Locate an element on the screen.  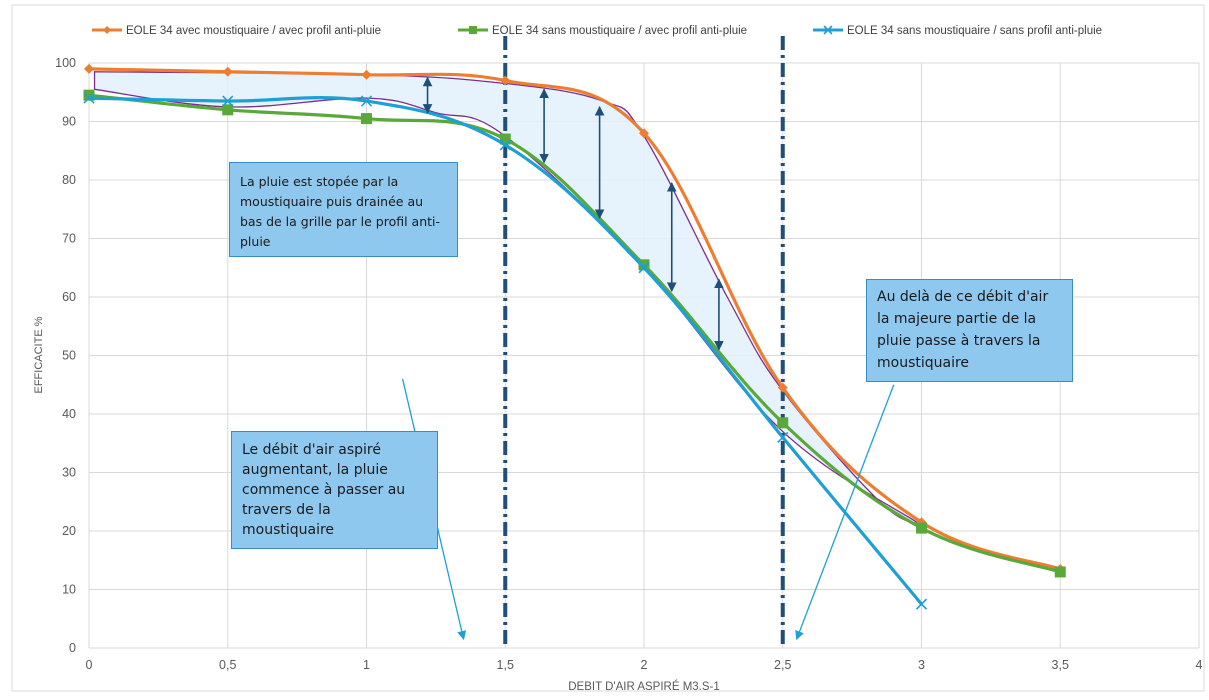
x-tick-label: 2,5 is located at coordinates (782, 665).